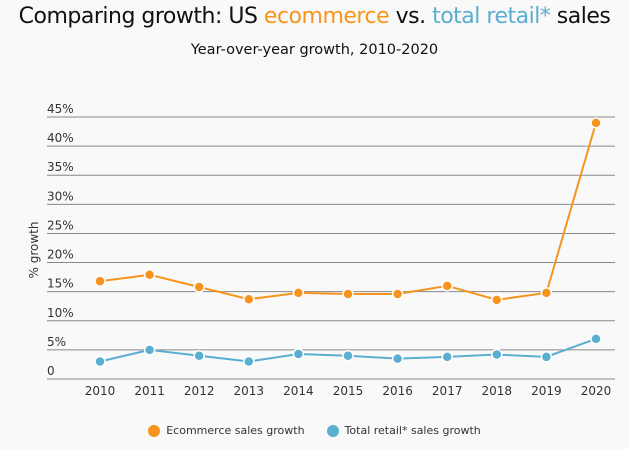 The image size is (629, 449). What do you see at coordinates (326, 16) in the screenshot?
I see `title-ecommerce: ecommerce` at bounding box center [326, 16].